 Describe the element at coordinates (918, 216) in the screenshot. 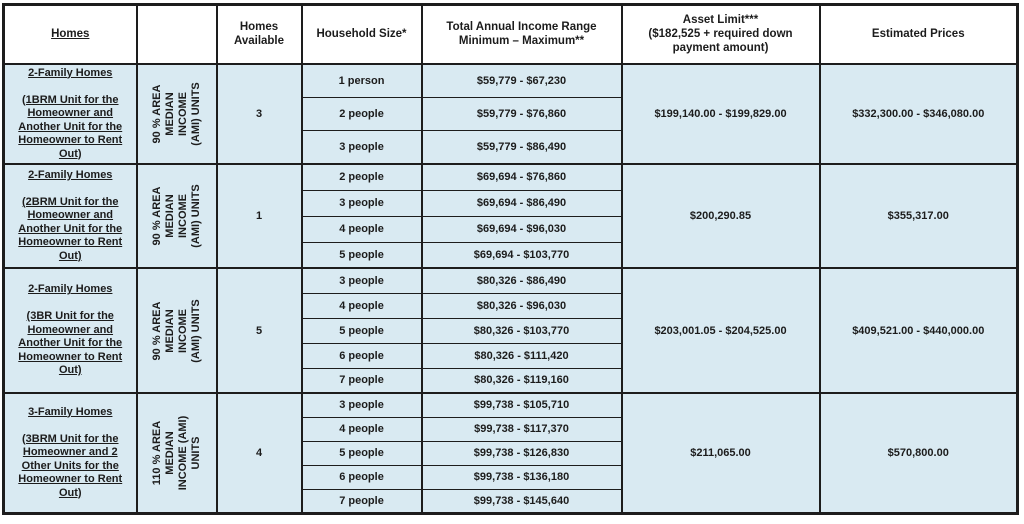

I see `estimated-prices-cell: $355,317.00` at that location.